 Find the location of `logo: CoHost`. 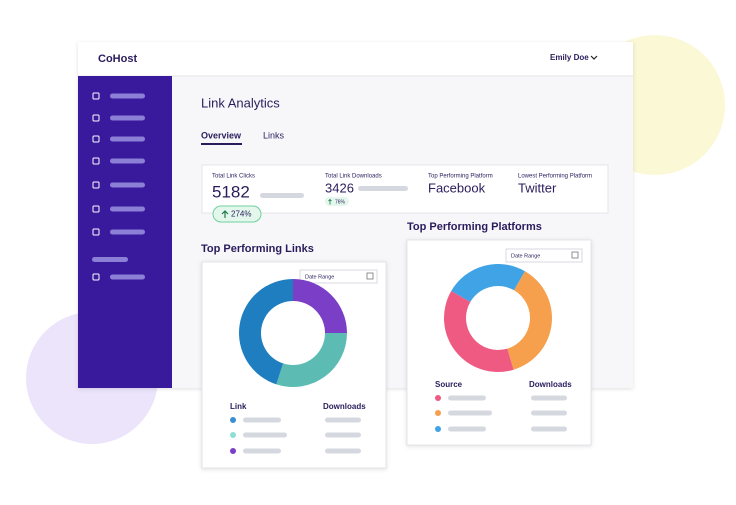

logo: CoHost is located at coordinates (117, 59).